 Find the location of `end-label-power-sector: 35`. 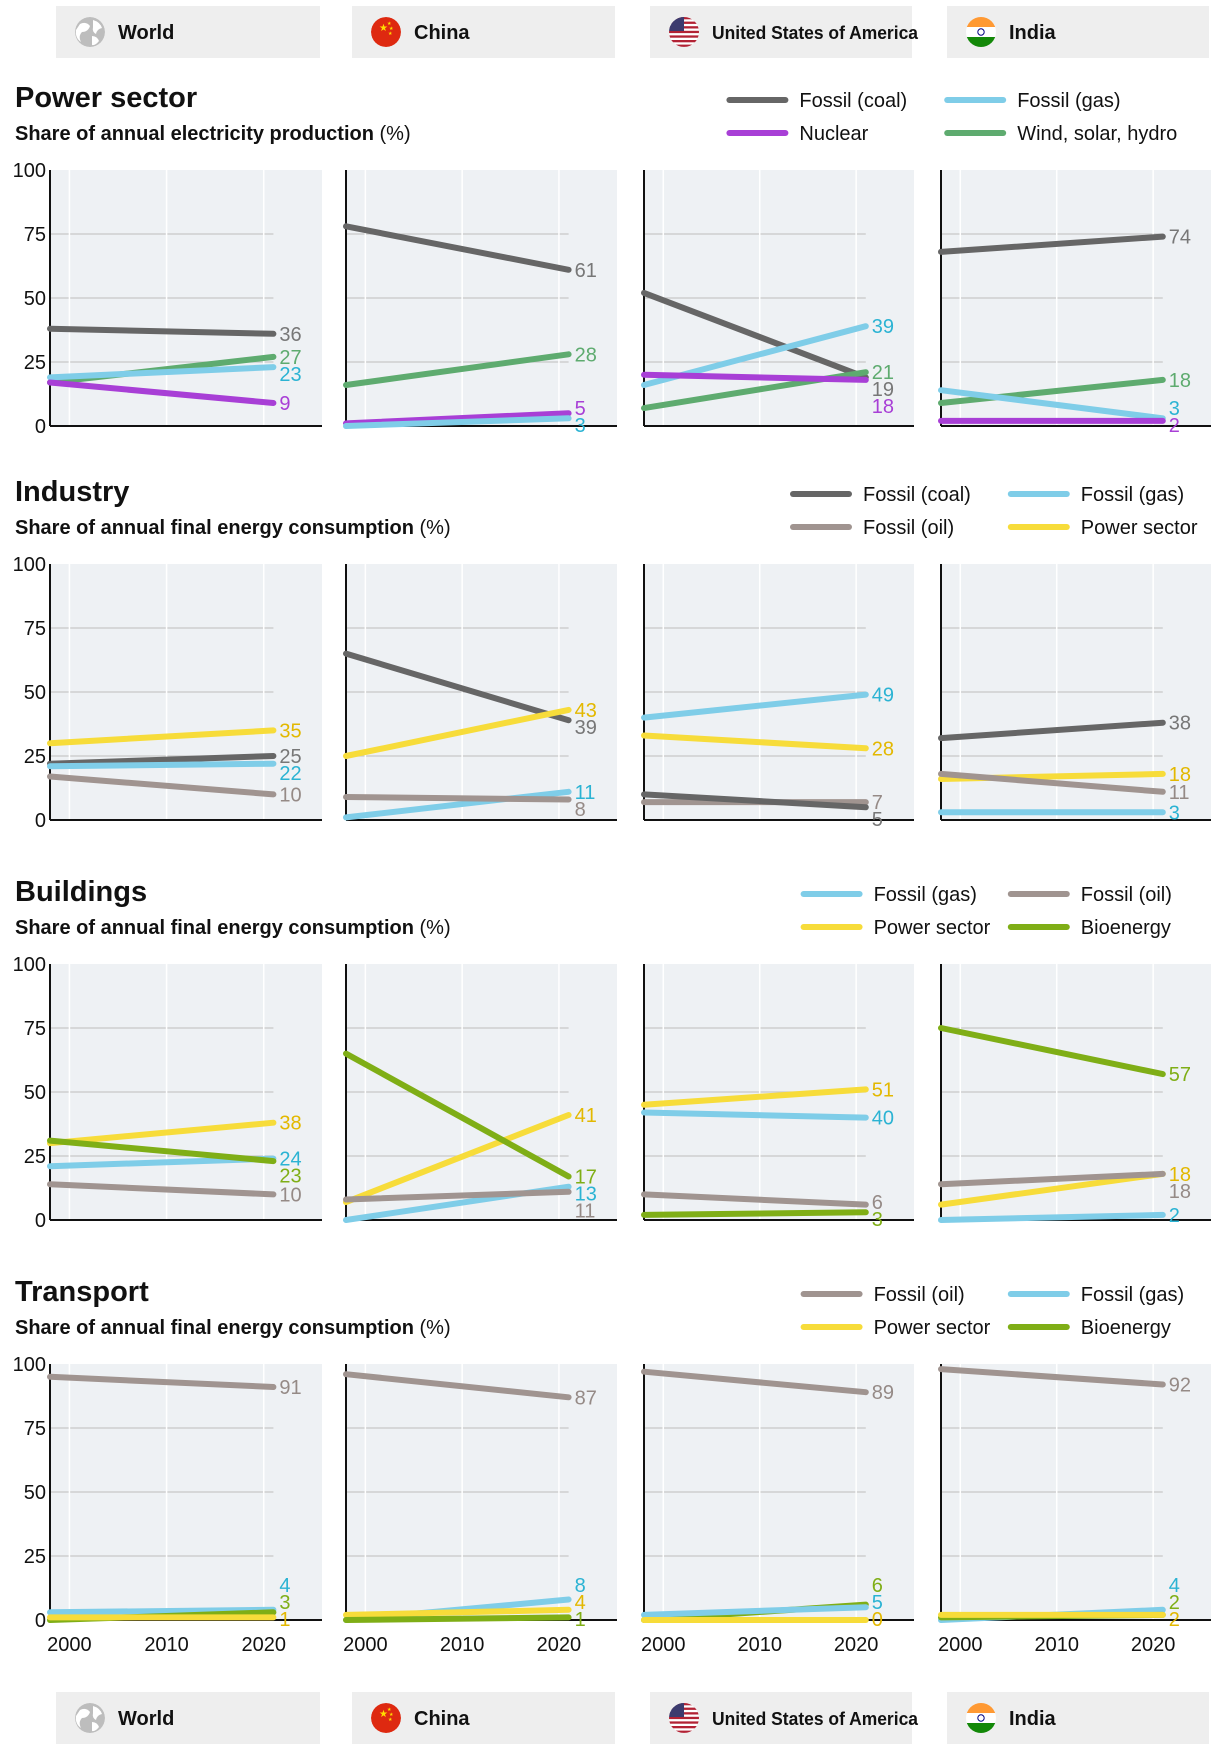

end-label-power-sector: 35 is located at coordinates (290, 731).